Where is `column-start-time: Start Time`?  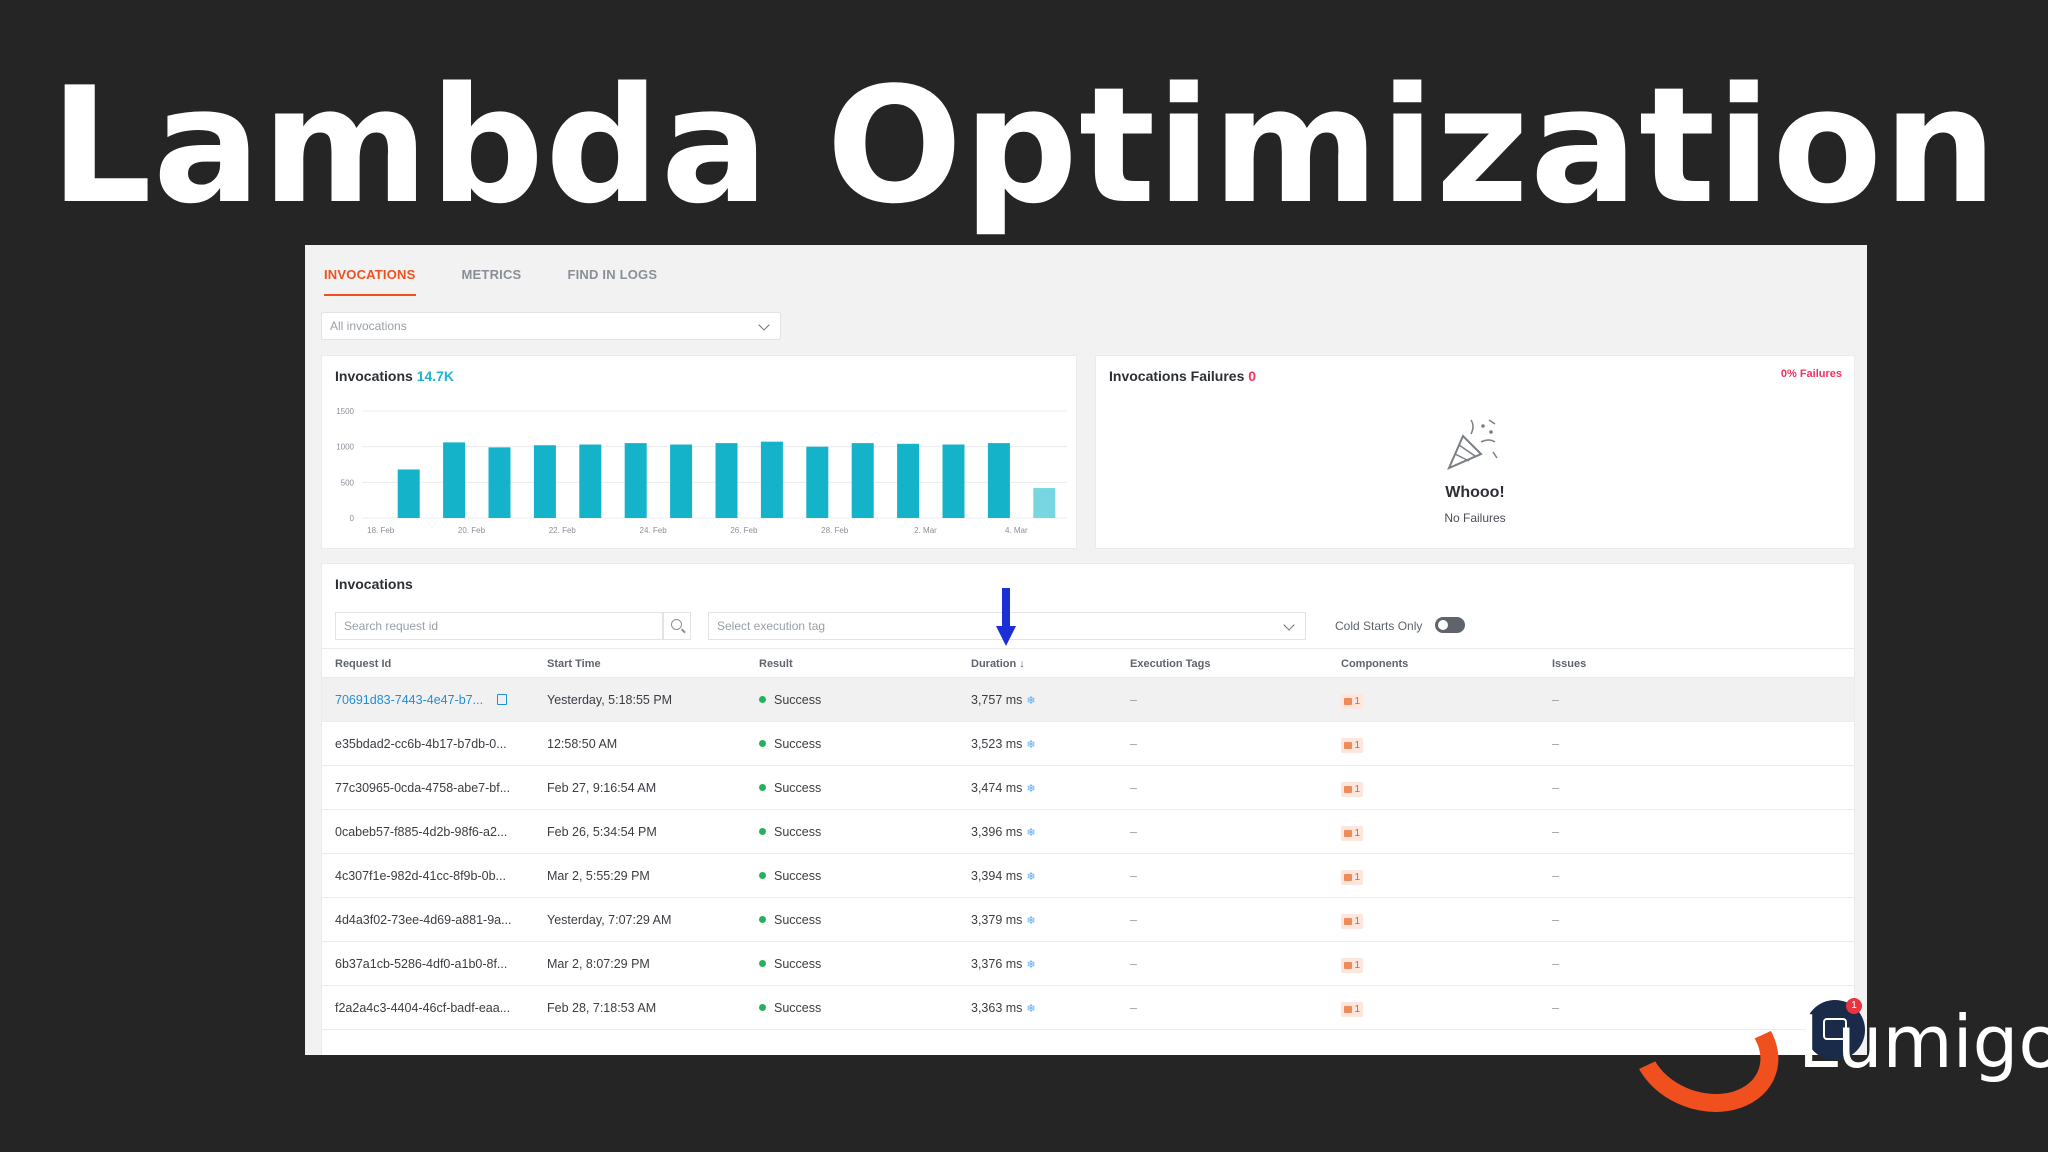
column-start-time: Start Time is located at coordinates (574, 664).